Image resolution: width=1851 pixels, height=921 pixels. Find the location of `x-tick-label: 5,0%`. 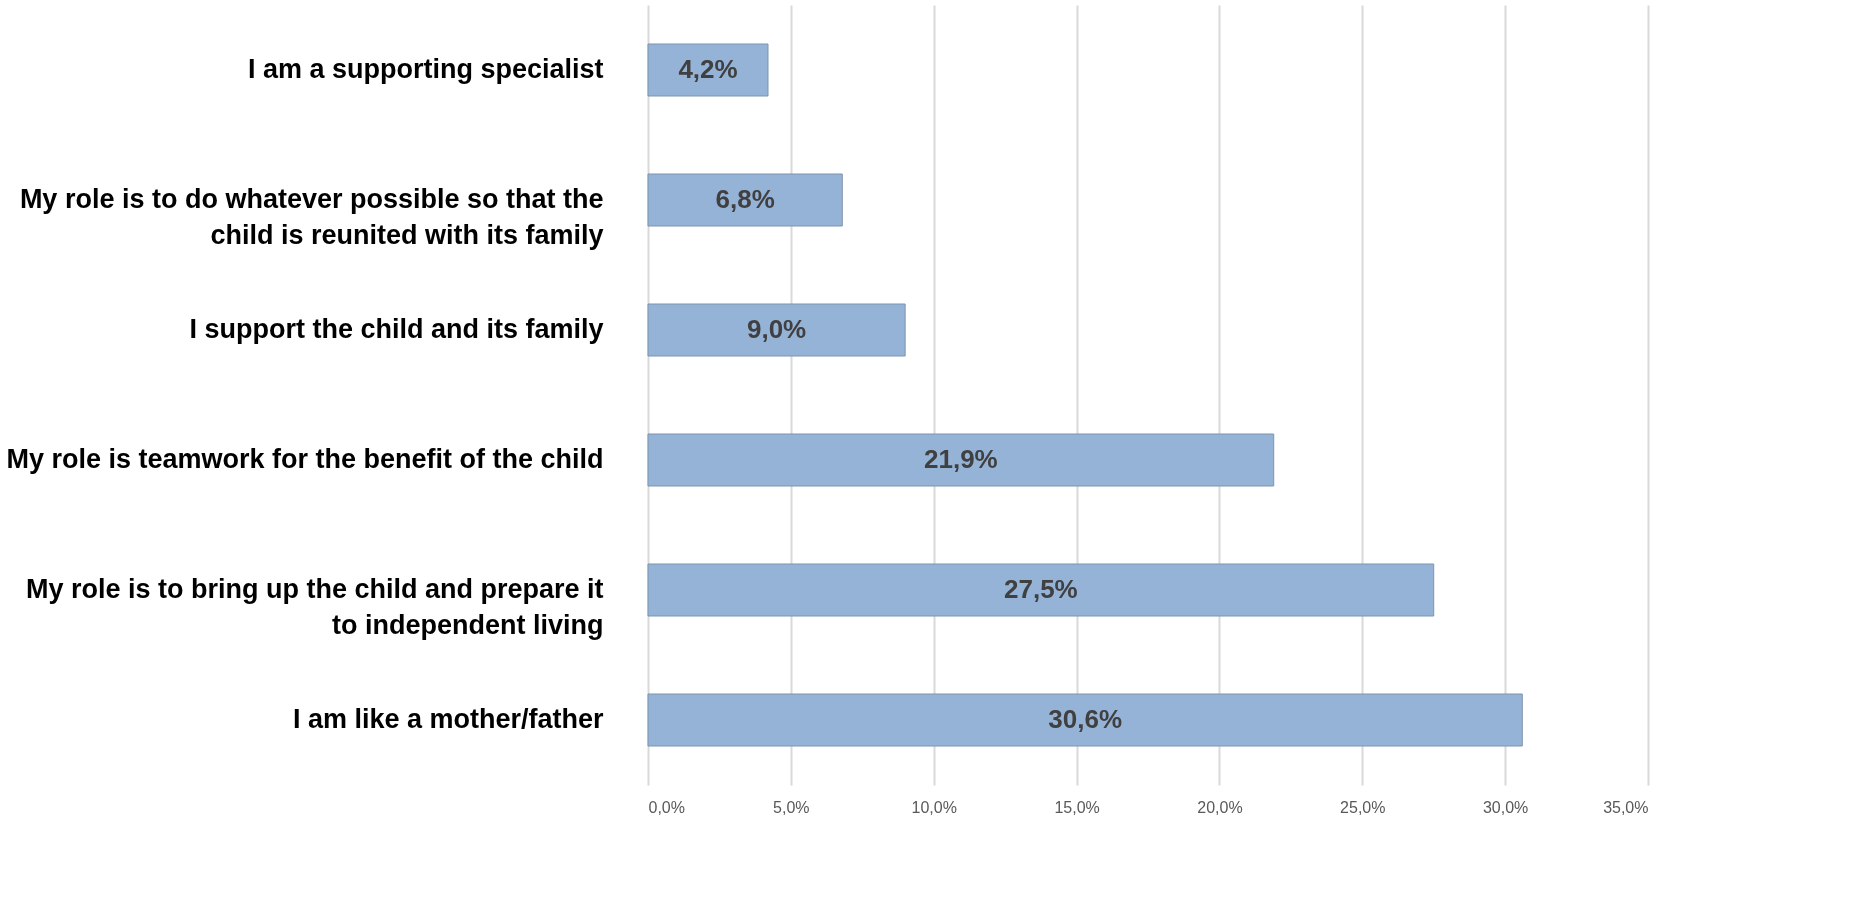

x-tick-label: 5,0% is located at coordinates (791, 807).